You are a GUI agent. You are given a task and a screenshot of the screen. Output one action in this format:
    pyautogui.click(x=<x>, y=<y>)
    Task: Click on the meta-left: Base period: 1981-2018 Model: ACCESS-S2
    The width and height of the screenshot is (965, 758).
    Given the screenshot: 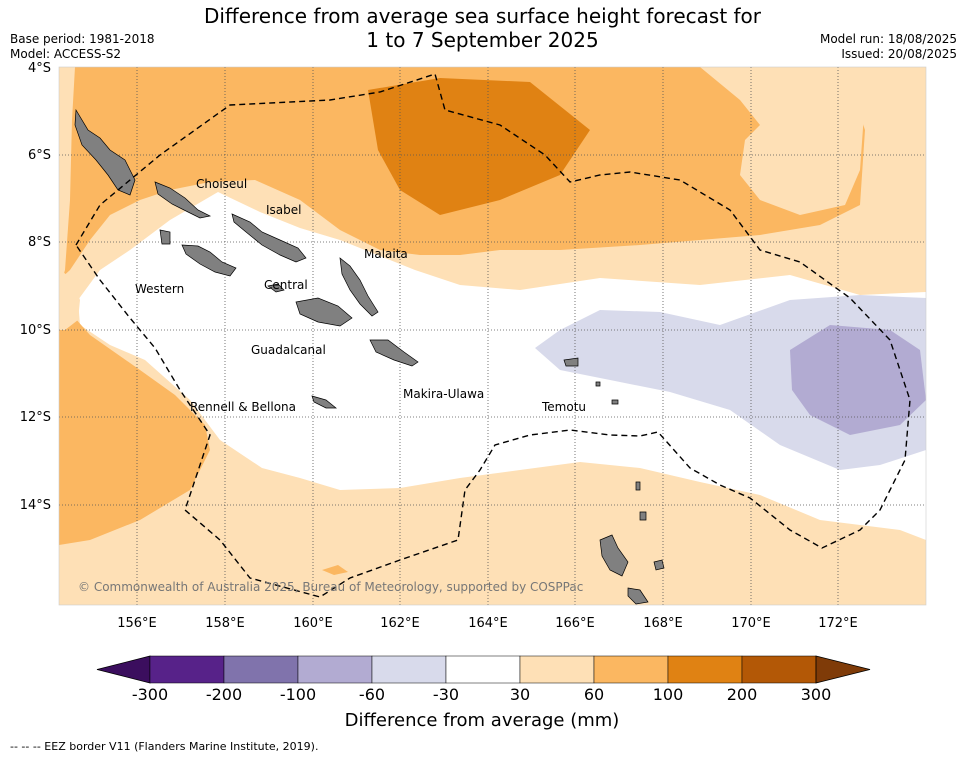 What is the action you would take?
    pyautogui.click(x=82, y=47)
    